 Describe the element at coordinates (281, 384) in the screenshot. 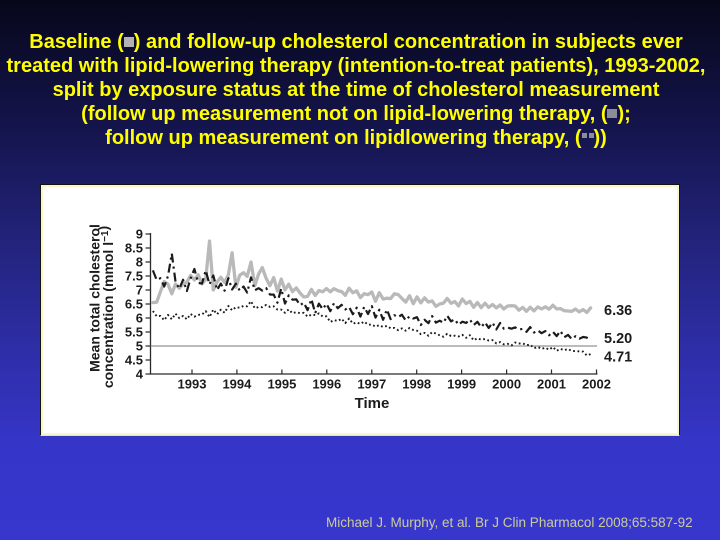

I see `svg-text: 1995` at that location.